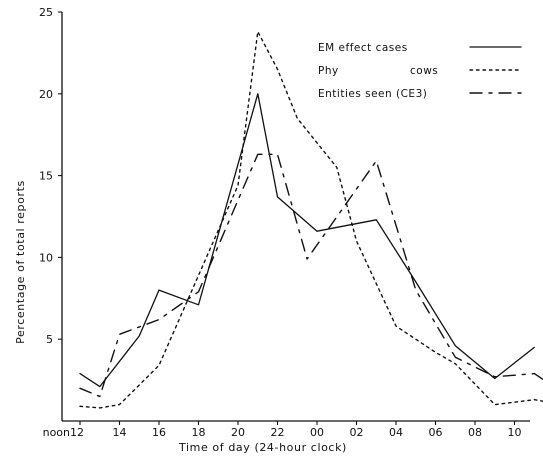  Describe the element at coordinates (372, 94) in the screenshot. I see `legend-label: Entities seen (CE3)` at that location.